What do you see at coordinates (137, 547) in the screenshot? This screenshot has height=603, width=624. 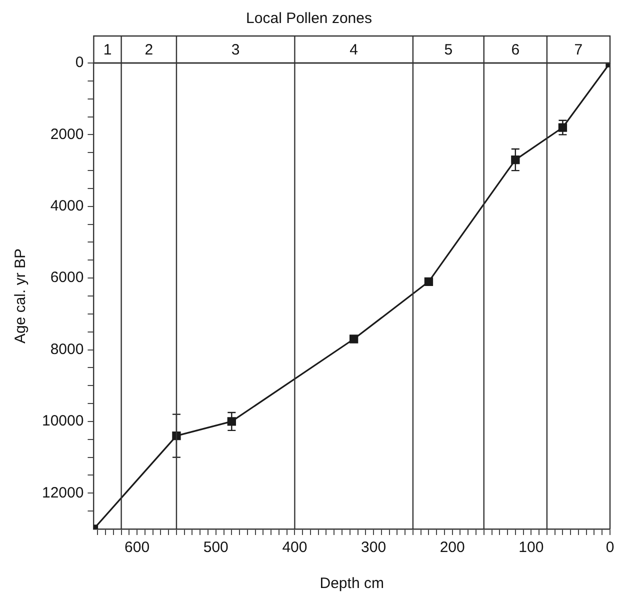 I see `x-tick-label: 600` at bounding box center [137, 547].